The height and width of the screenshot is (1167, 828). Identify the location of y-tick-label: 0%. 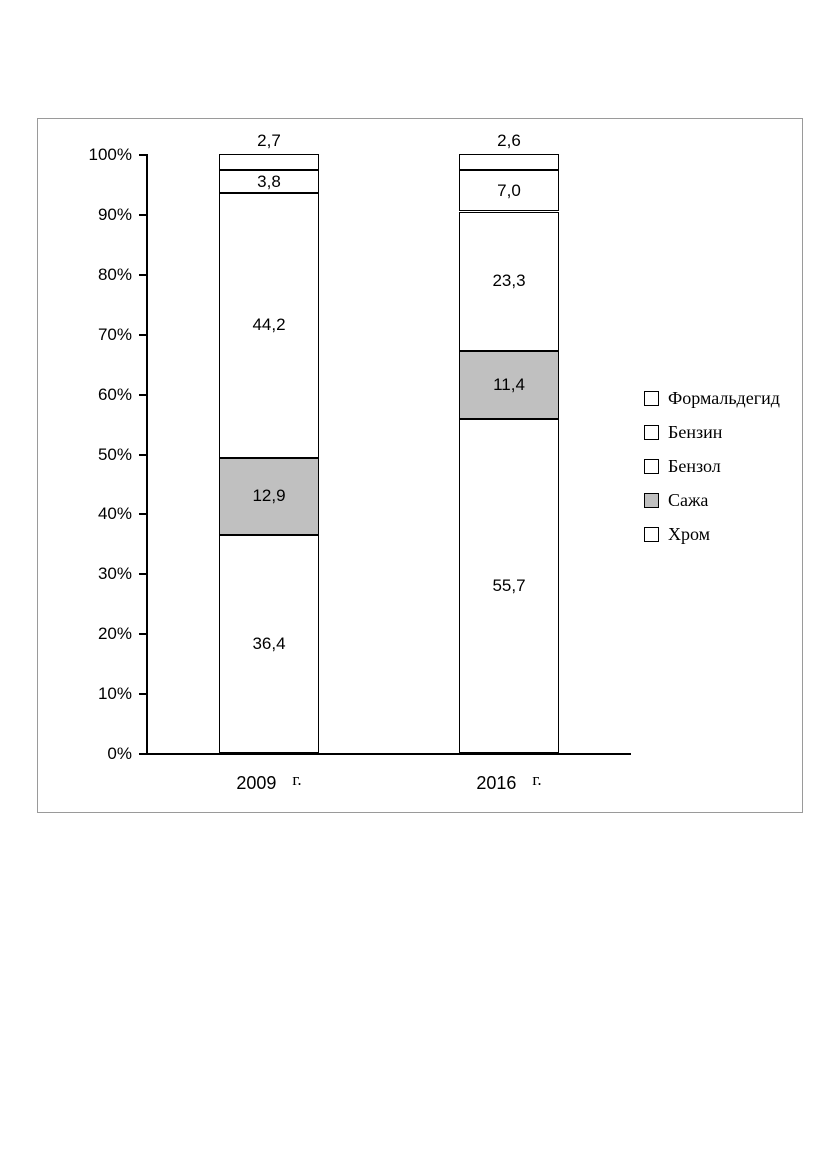
(119, 753).